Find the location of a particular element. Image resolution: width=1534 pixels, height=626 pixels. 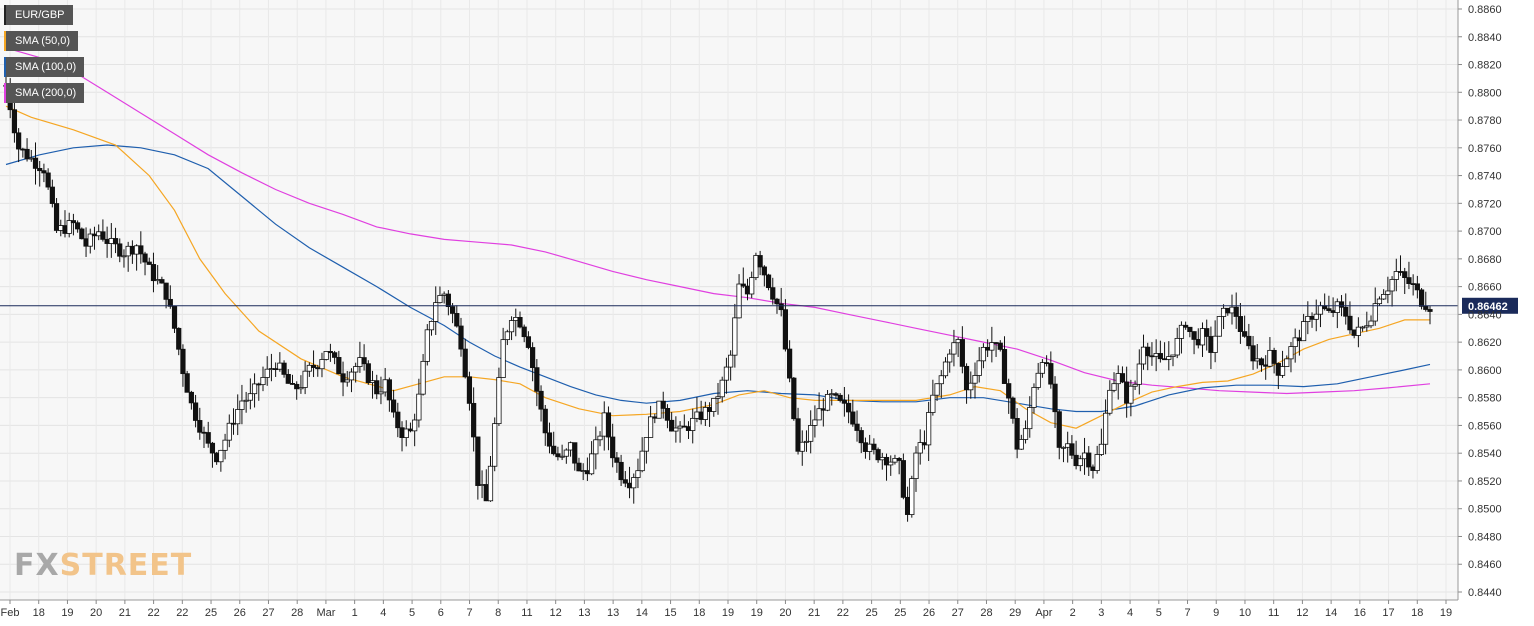

x-tick-label: 21 is located at coordinates (125, 613).